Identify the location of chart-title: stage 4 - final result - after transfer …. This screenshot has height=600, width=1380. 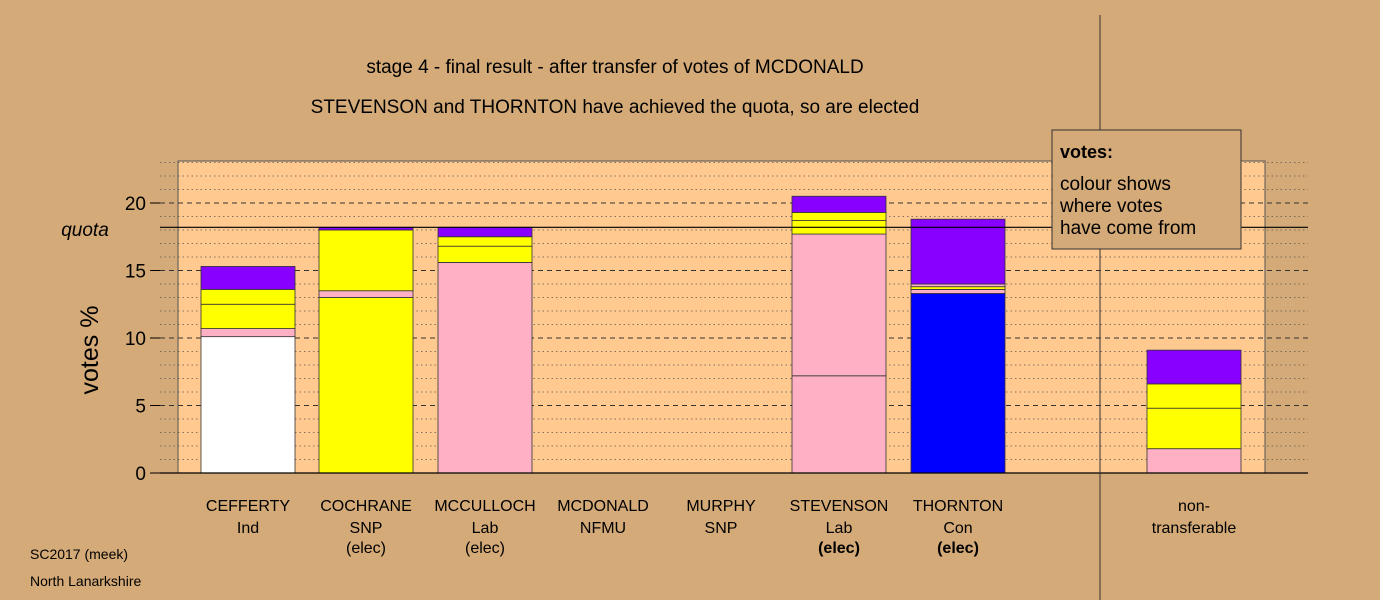
(614, 67).